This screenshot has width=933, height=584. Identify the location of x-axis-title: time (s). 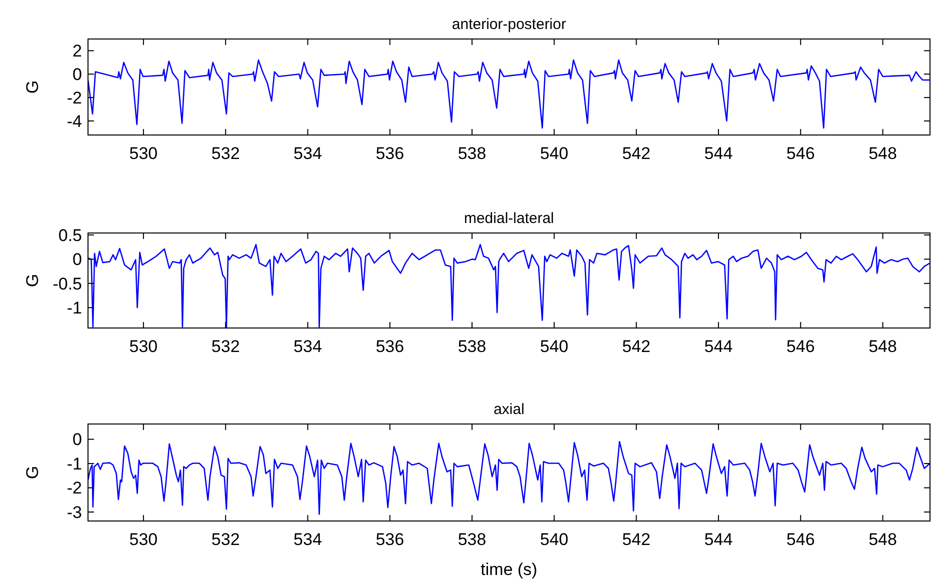
(509, 569).